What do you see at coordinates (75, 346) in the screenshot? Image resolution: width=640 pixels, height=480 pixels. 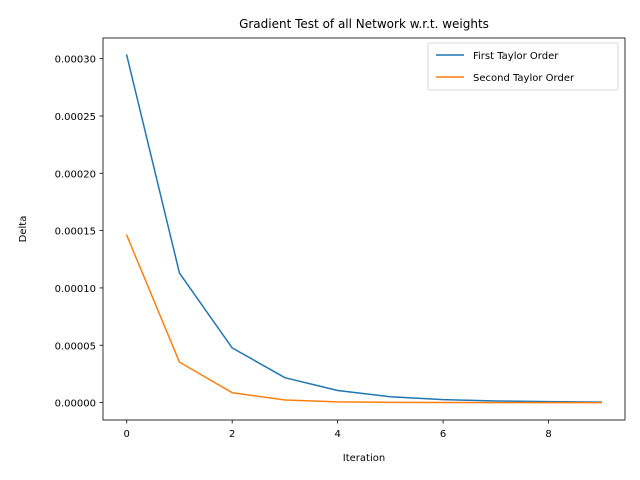 I see `y-tick-label: 0.00005` at bounding box center [75, 346].